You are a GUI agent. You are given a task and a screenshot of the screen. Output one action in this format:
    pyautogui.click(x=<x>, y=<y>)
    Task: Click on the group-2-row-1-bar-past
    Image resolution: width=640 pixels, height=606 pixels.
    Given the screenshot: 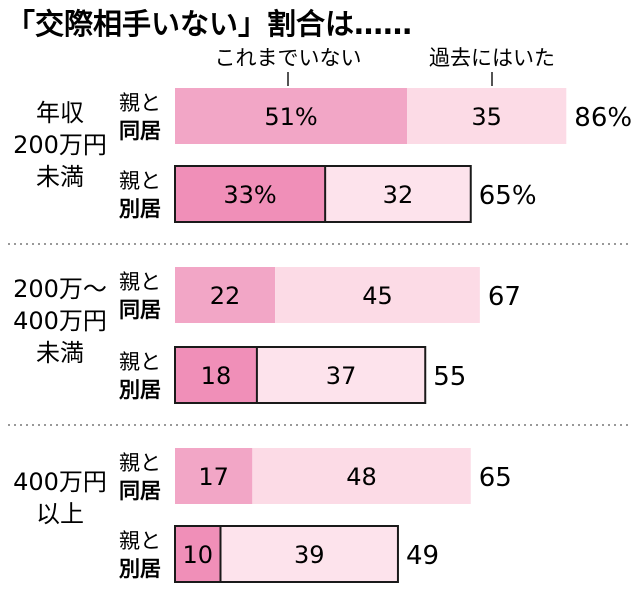 What is the action you would take?
    pyautogui.click(x=377, y=295)
    